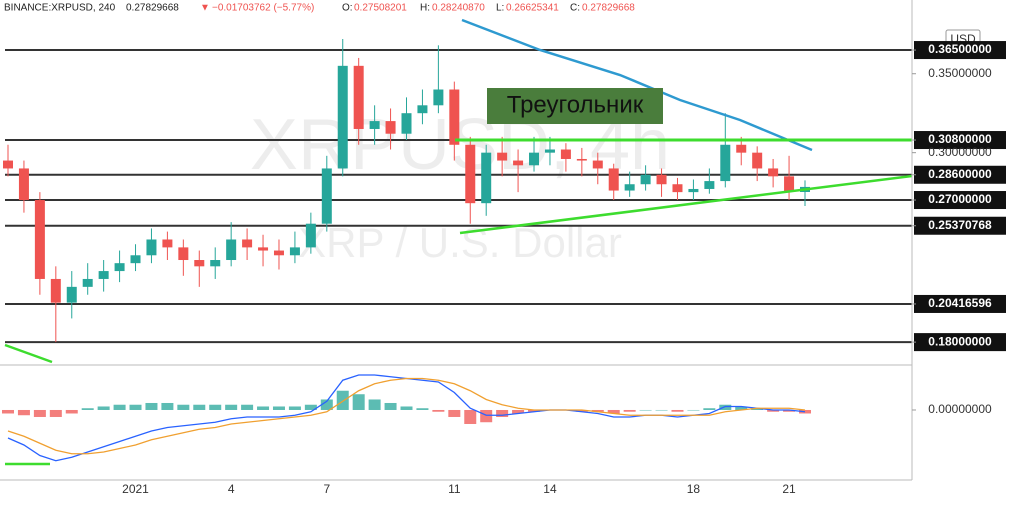  What do you see at coordinates (231, 489) in the screenshot?
I see `x-tick-label: 4` at bounding box center [231, 489].